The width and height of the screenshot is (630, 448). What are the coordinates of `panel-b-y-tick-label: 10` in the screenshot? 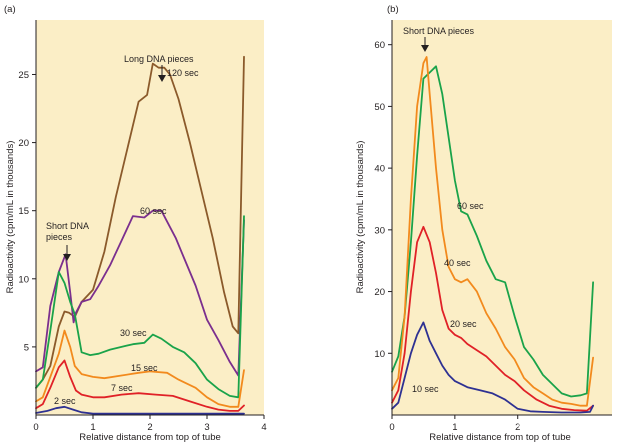 It's located at (379, 354).